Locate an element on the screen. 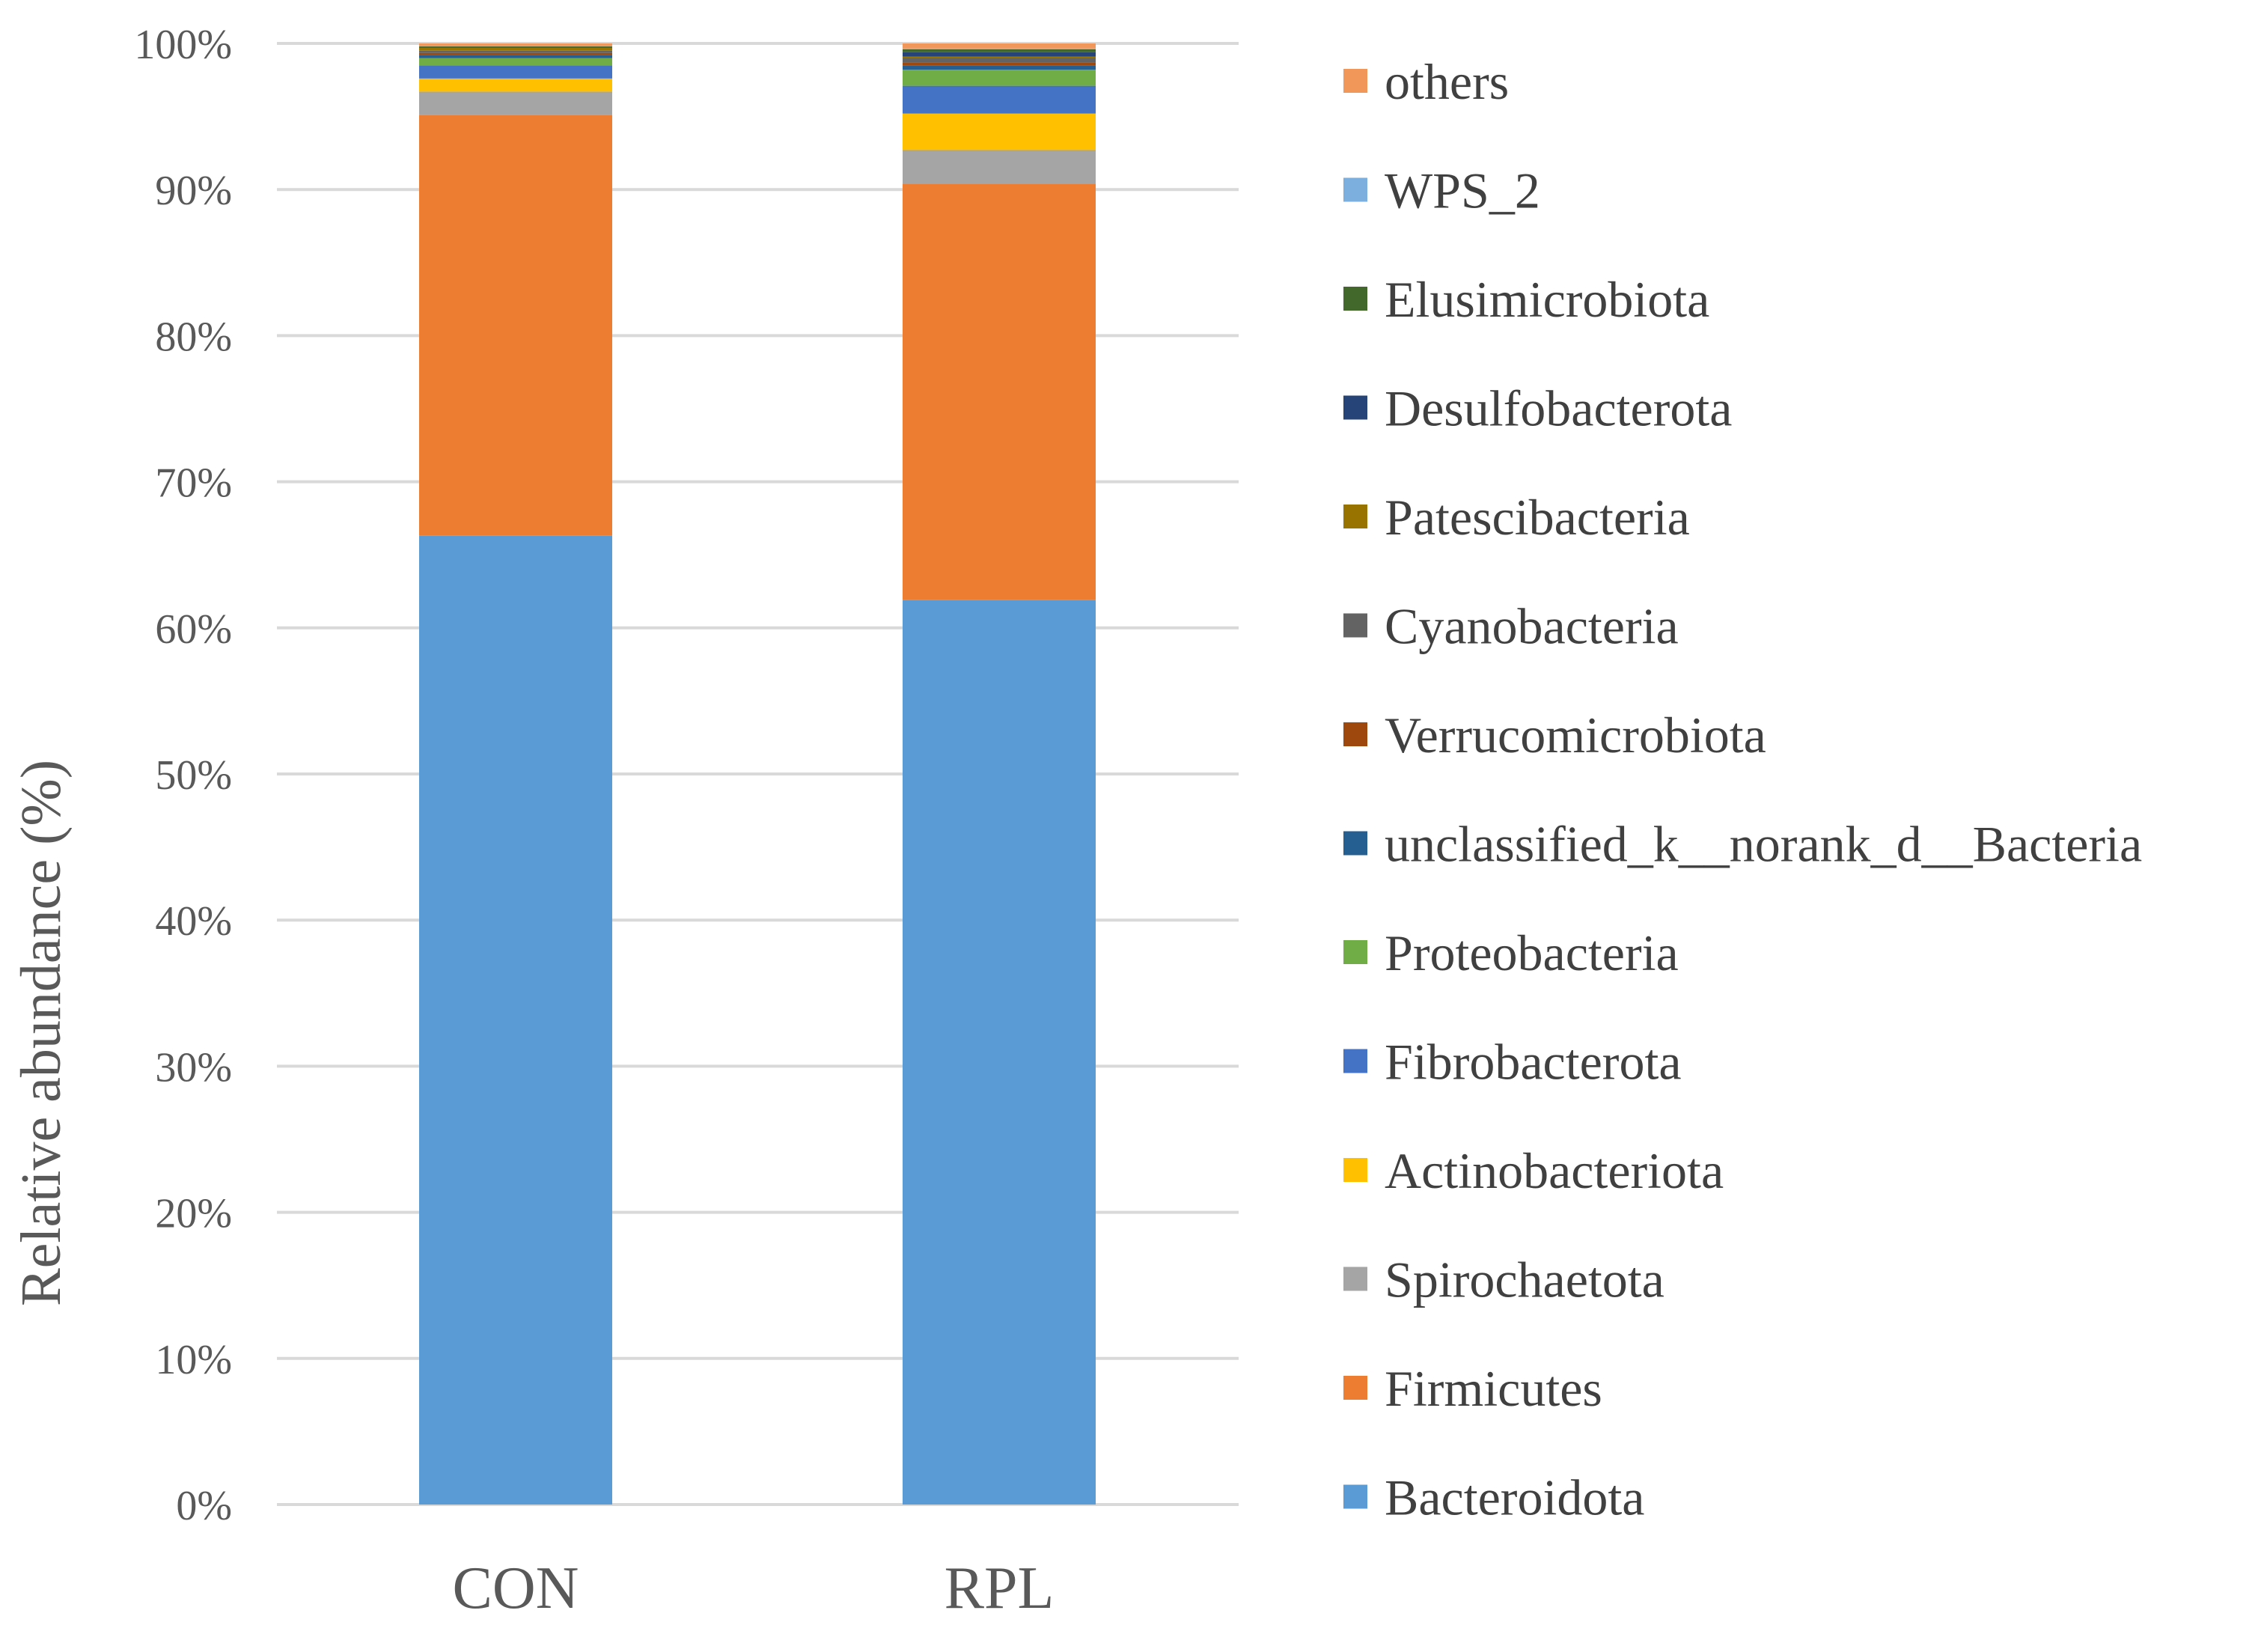  bar-segment-unclassified-k-norank-d-bacteria-rpl is located at coordinates (1000, 67).